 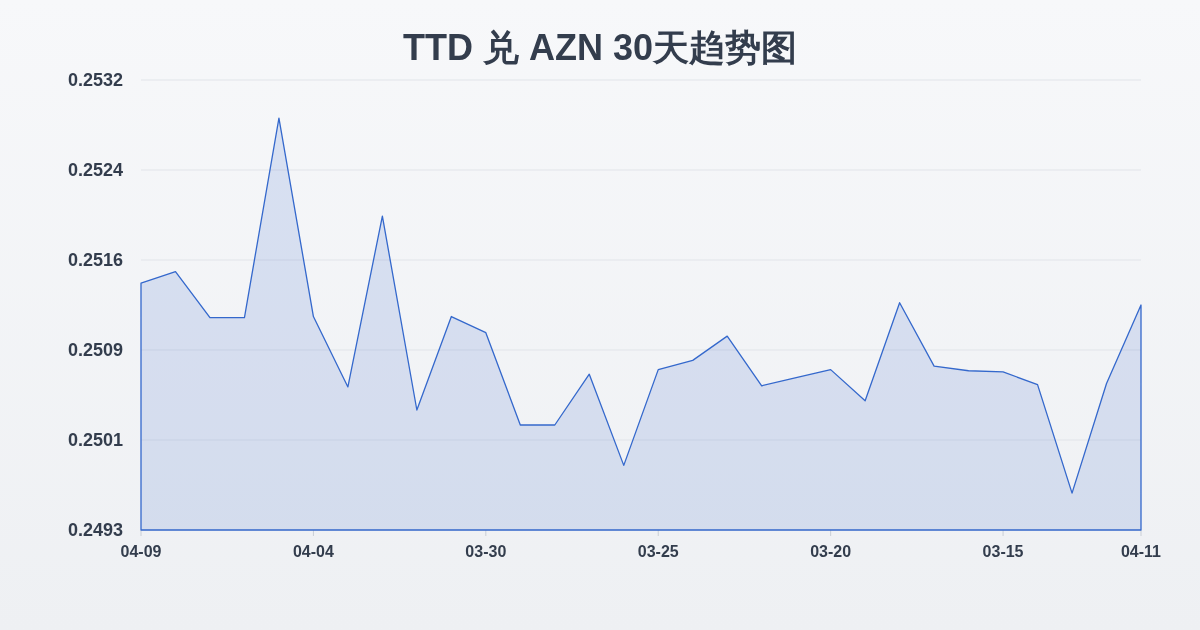 I want to click on x-tick-label: 03-30, so click(x=486, y=551).